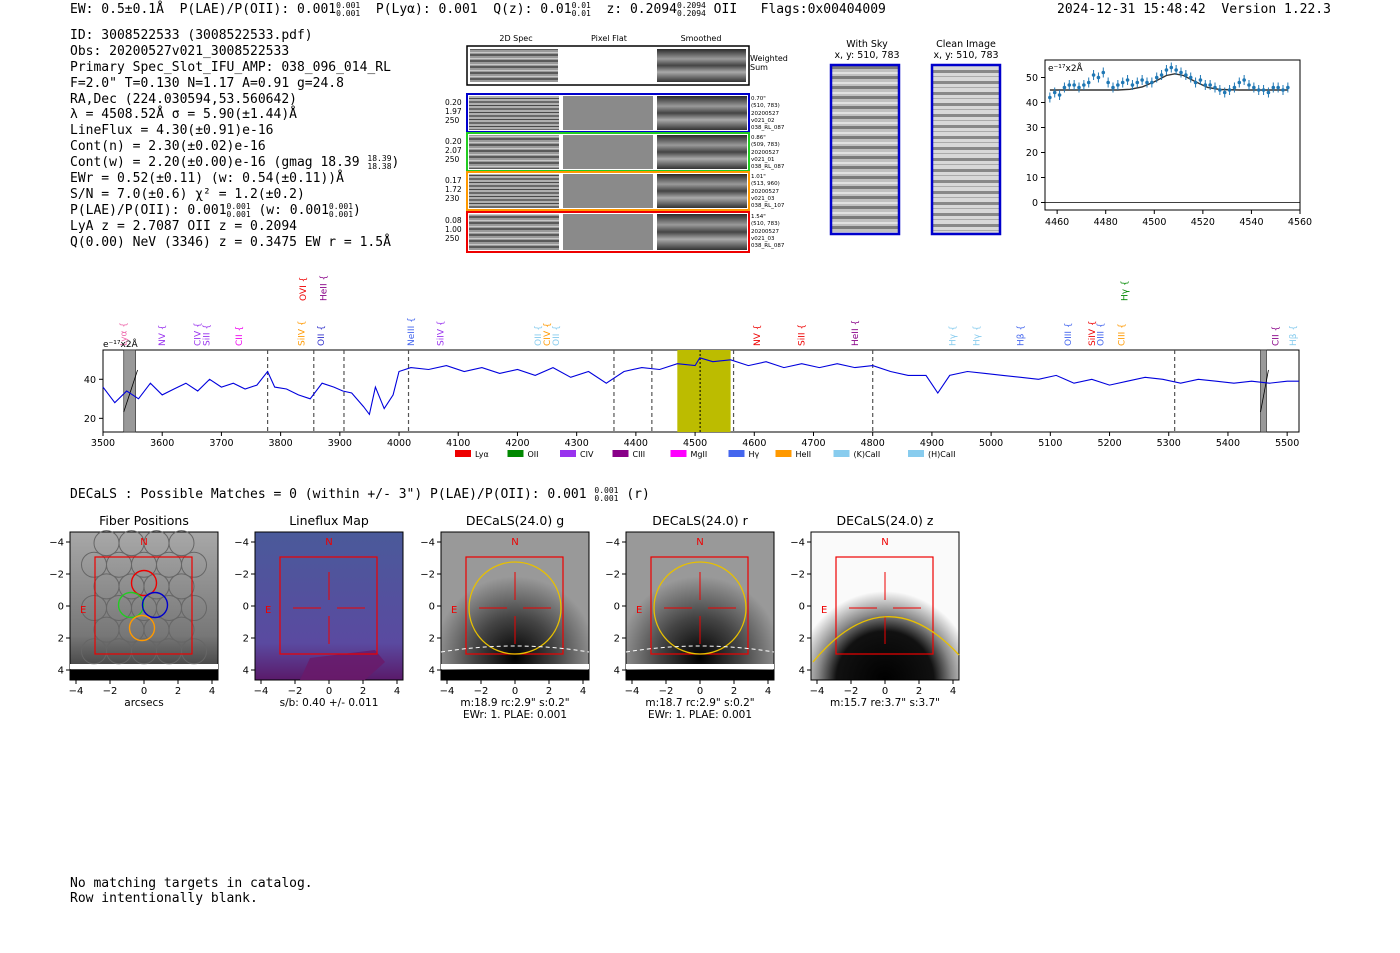 The image size is (1400, 953). Describe the element at coordinates (130, 391) in the screenshot. I see `masked-hatch` at that location.